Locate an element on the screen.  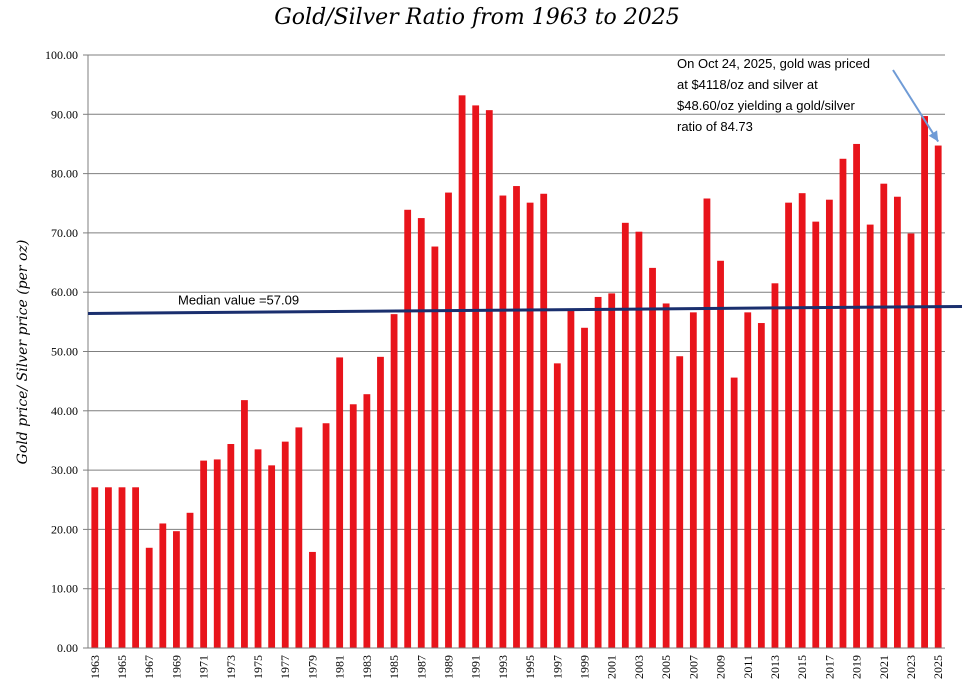
median-line is located at coordinates (525, 309).